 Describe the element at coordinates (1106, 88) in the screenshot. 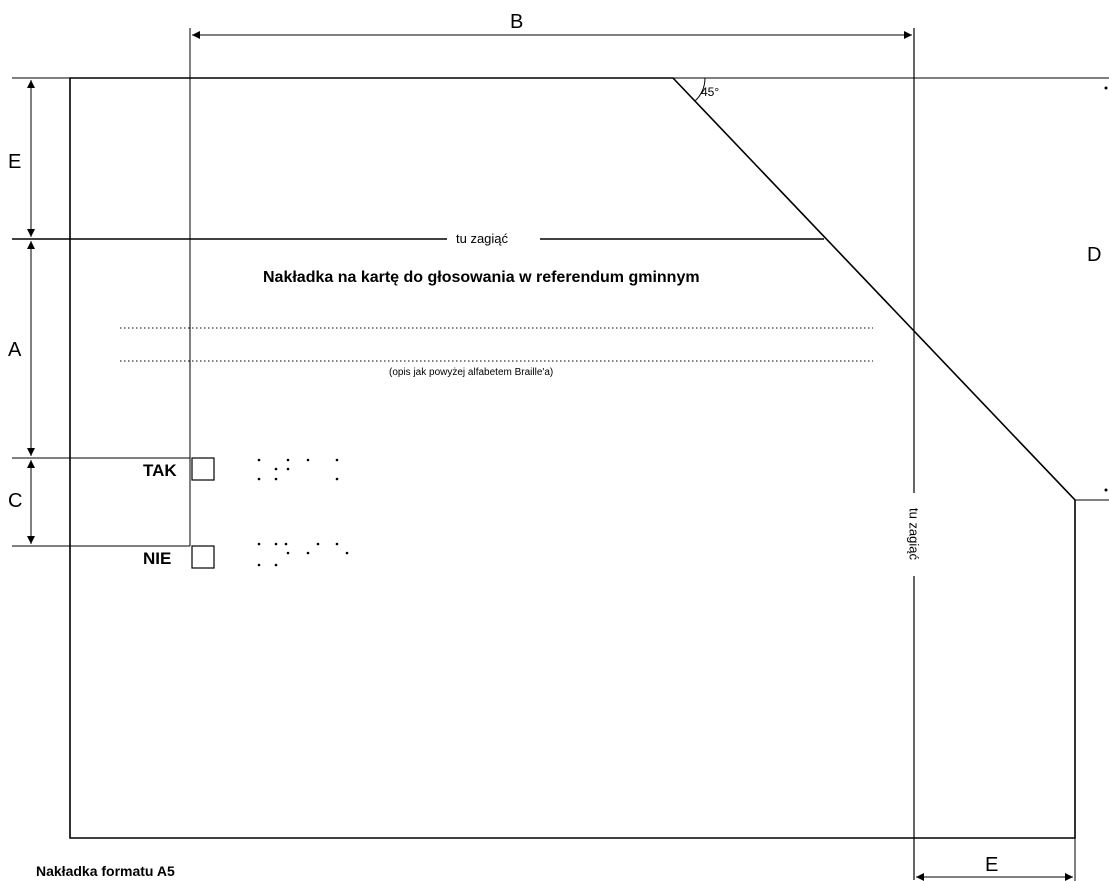

I see `d-top-marker` at that location.